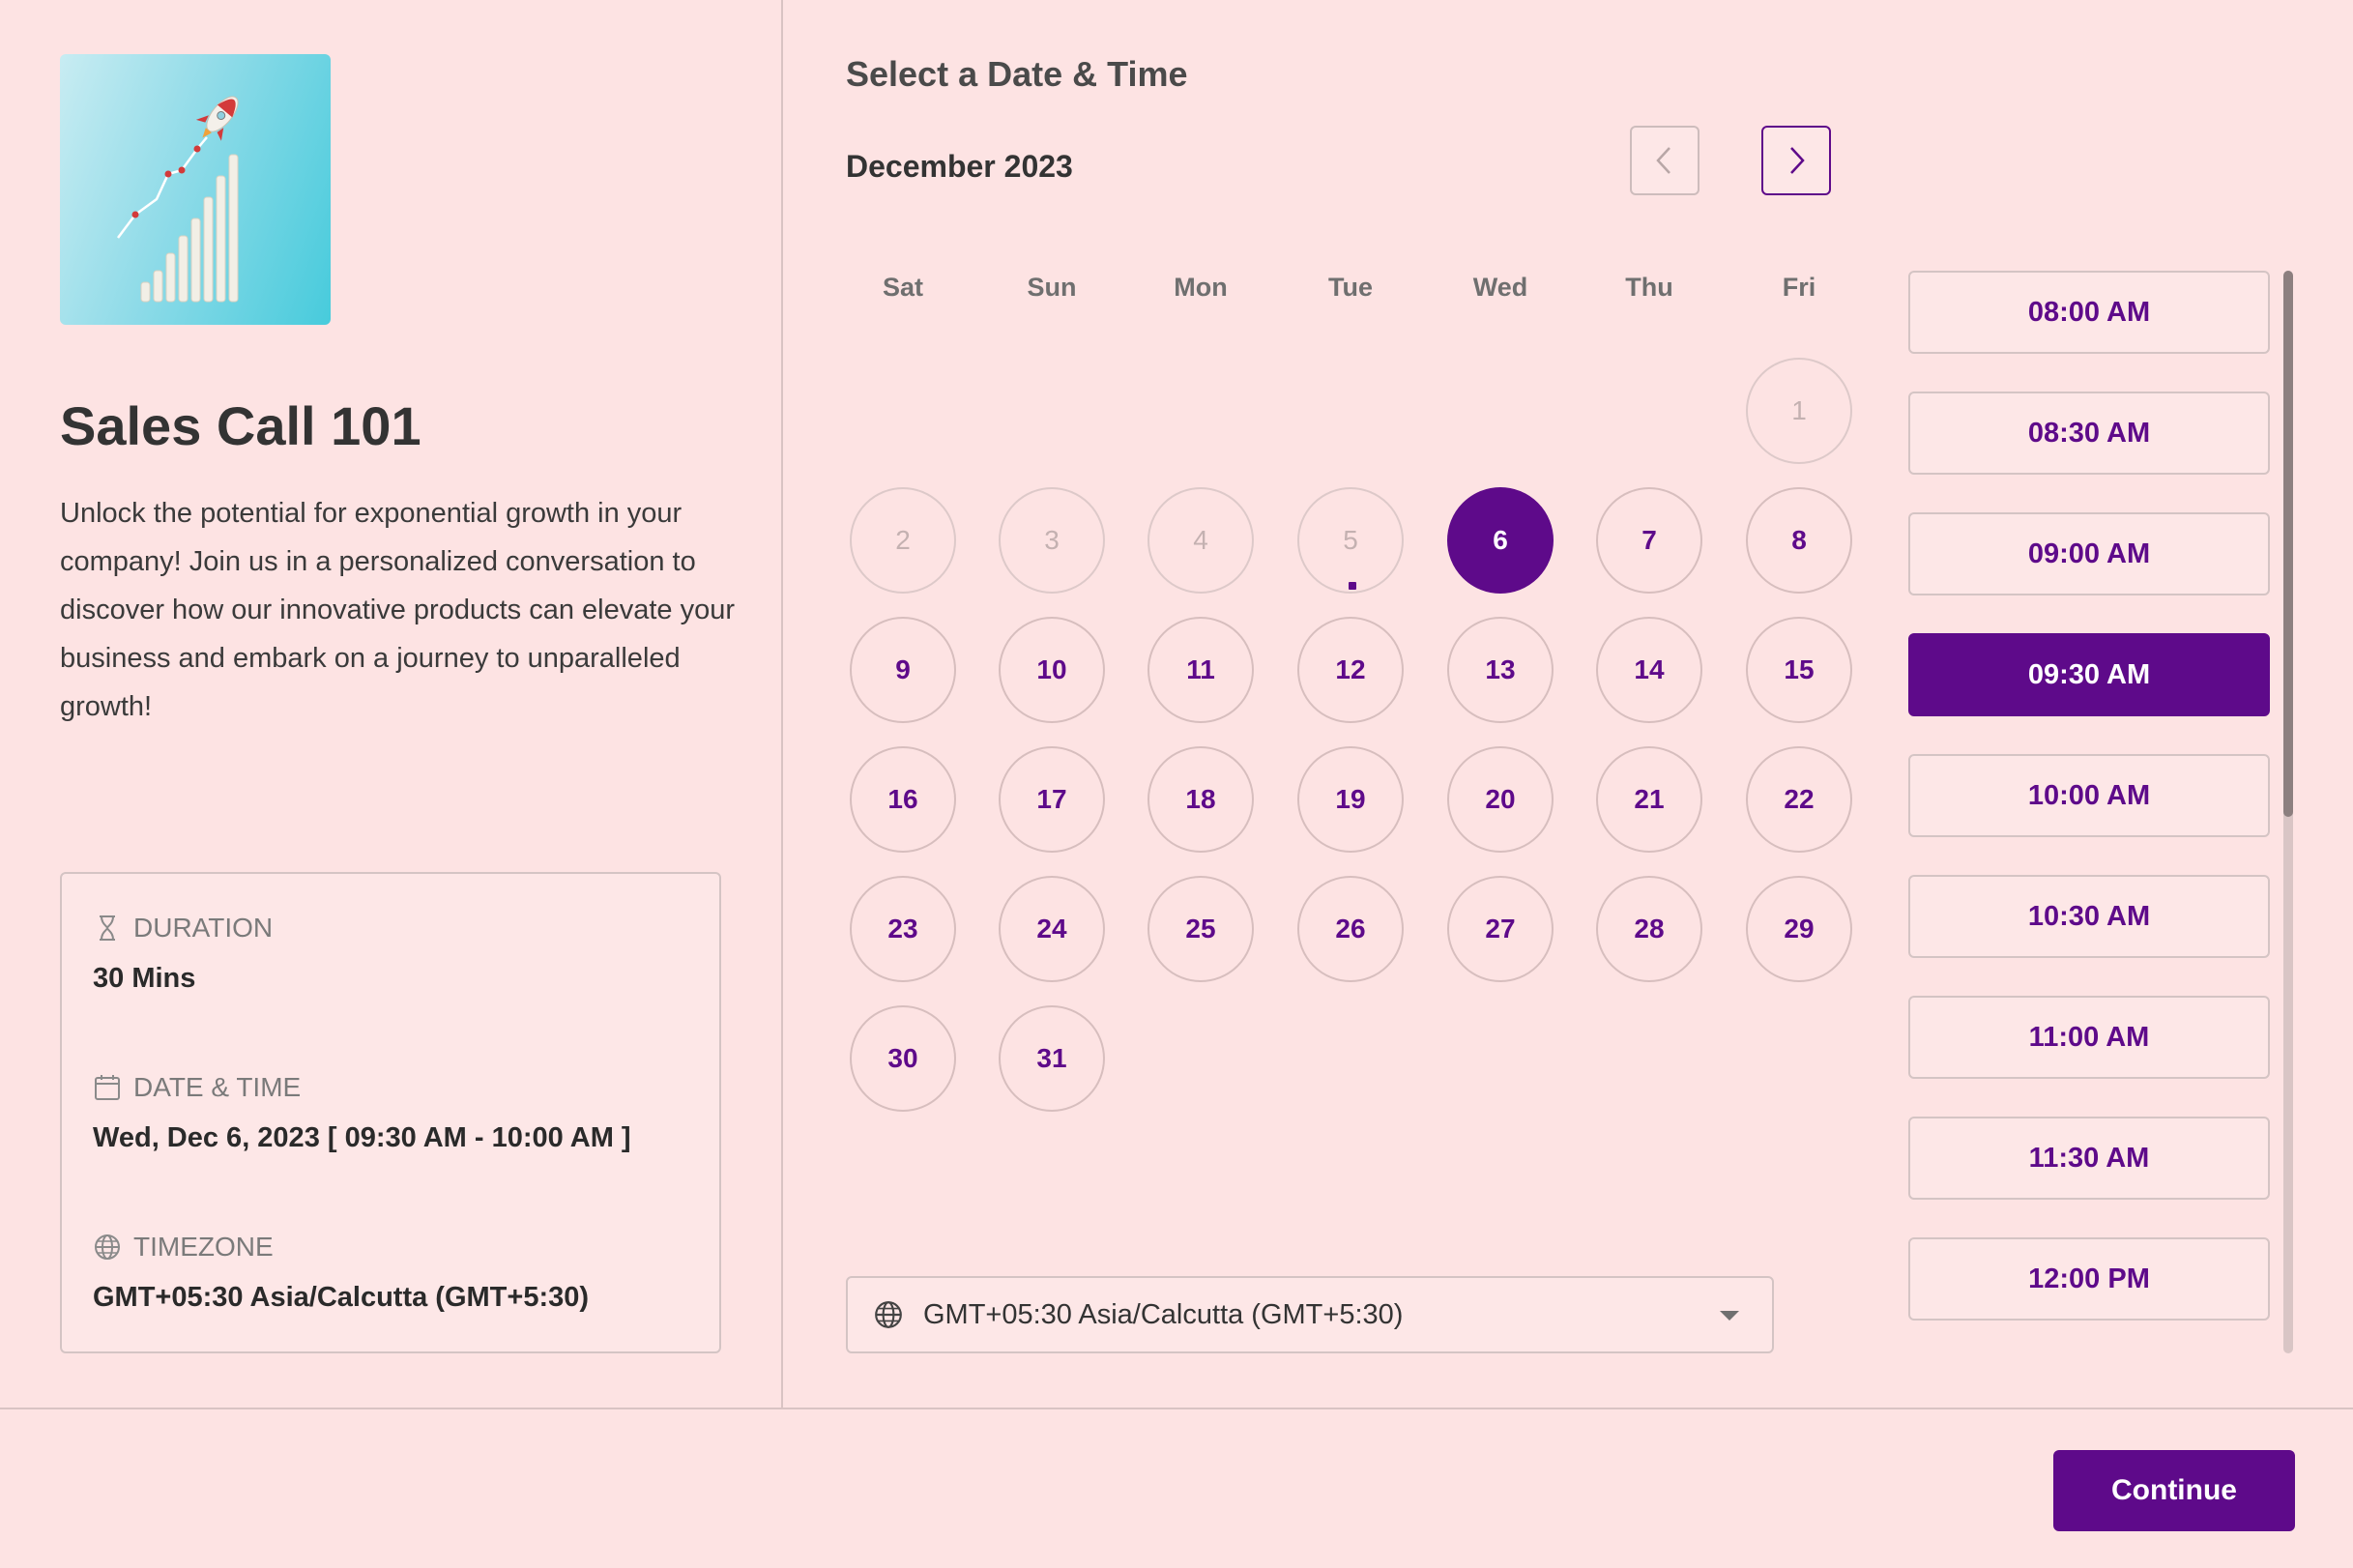  Describe the element at coordinates (1649, 287) in the screenshot. I see `weekday-thu: Thu` at that location.